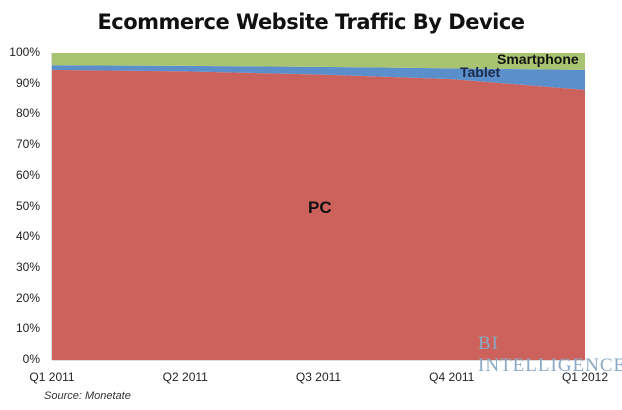 The width and height of the screenshot is (622, 410). Describe the element at coordinates (185, 377) in the screenshot. I see `x-tick: Q2 2011` at that location.